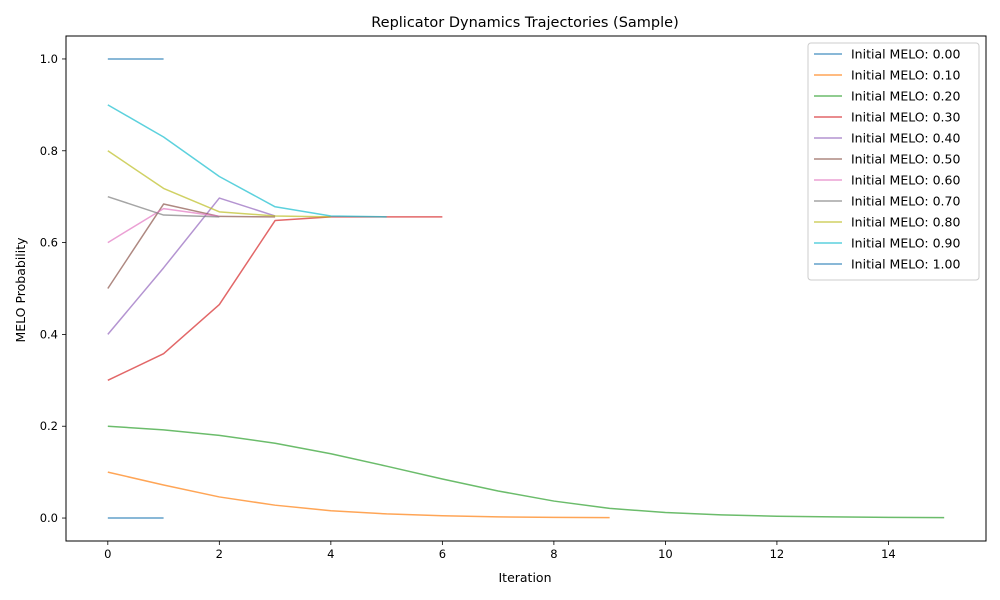  I want to click on legend-entry-label: Initial MELO: 0.40, so click(905, 138).